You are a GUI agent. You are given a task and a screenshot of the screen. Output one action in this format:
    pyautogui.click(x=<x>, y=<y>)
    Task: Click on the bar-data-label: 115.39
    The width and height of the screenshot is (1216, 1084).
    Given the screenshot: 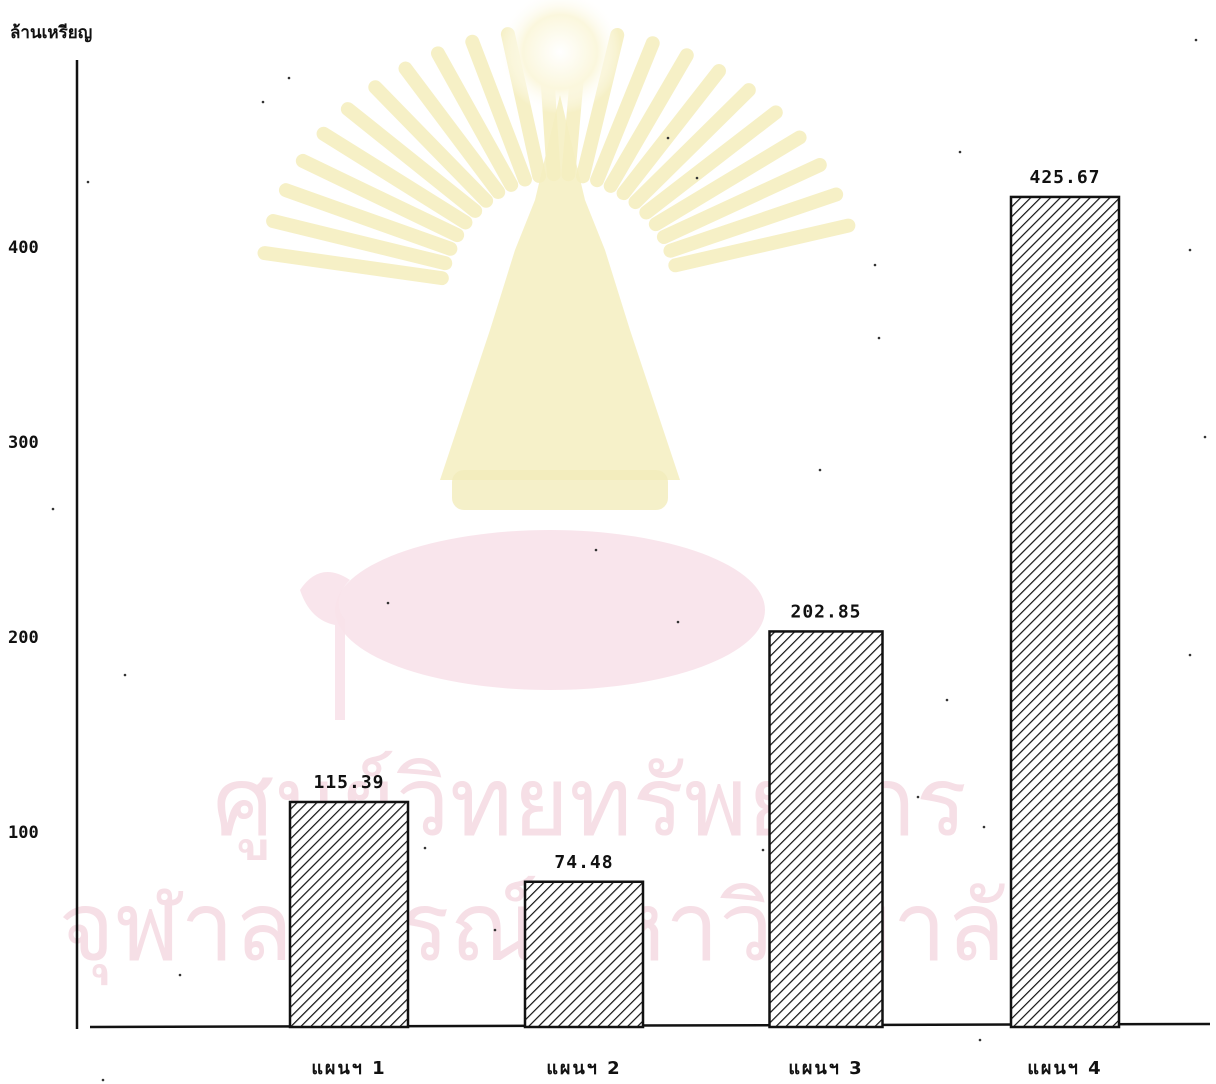 What is the action you would take?
    pyautogui.click(x=348, y=782)
    